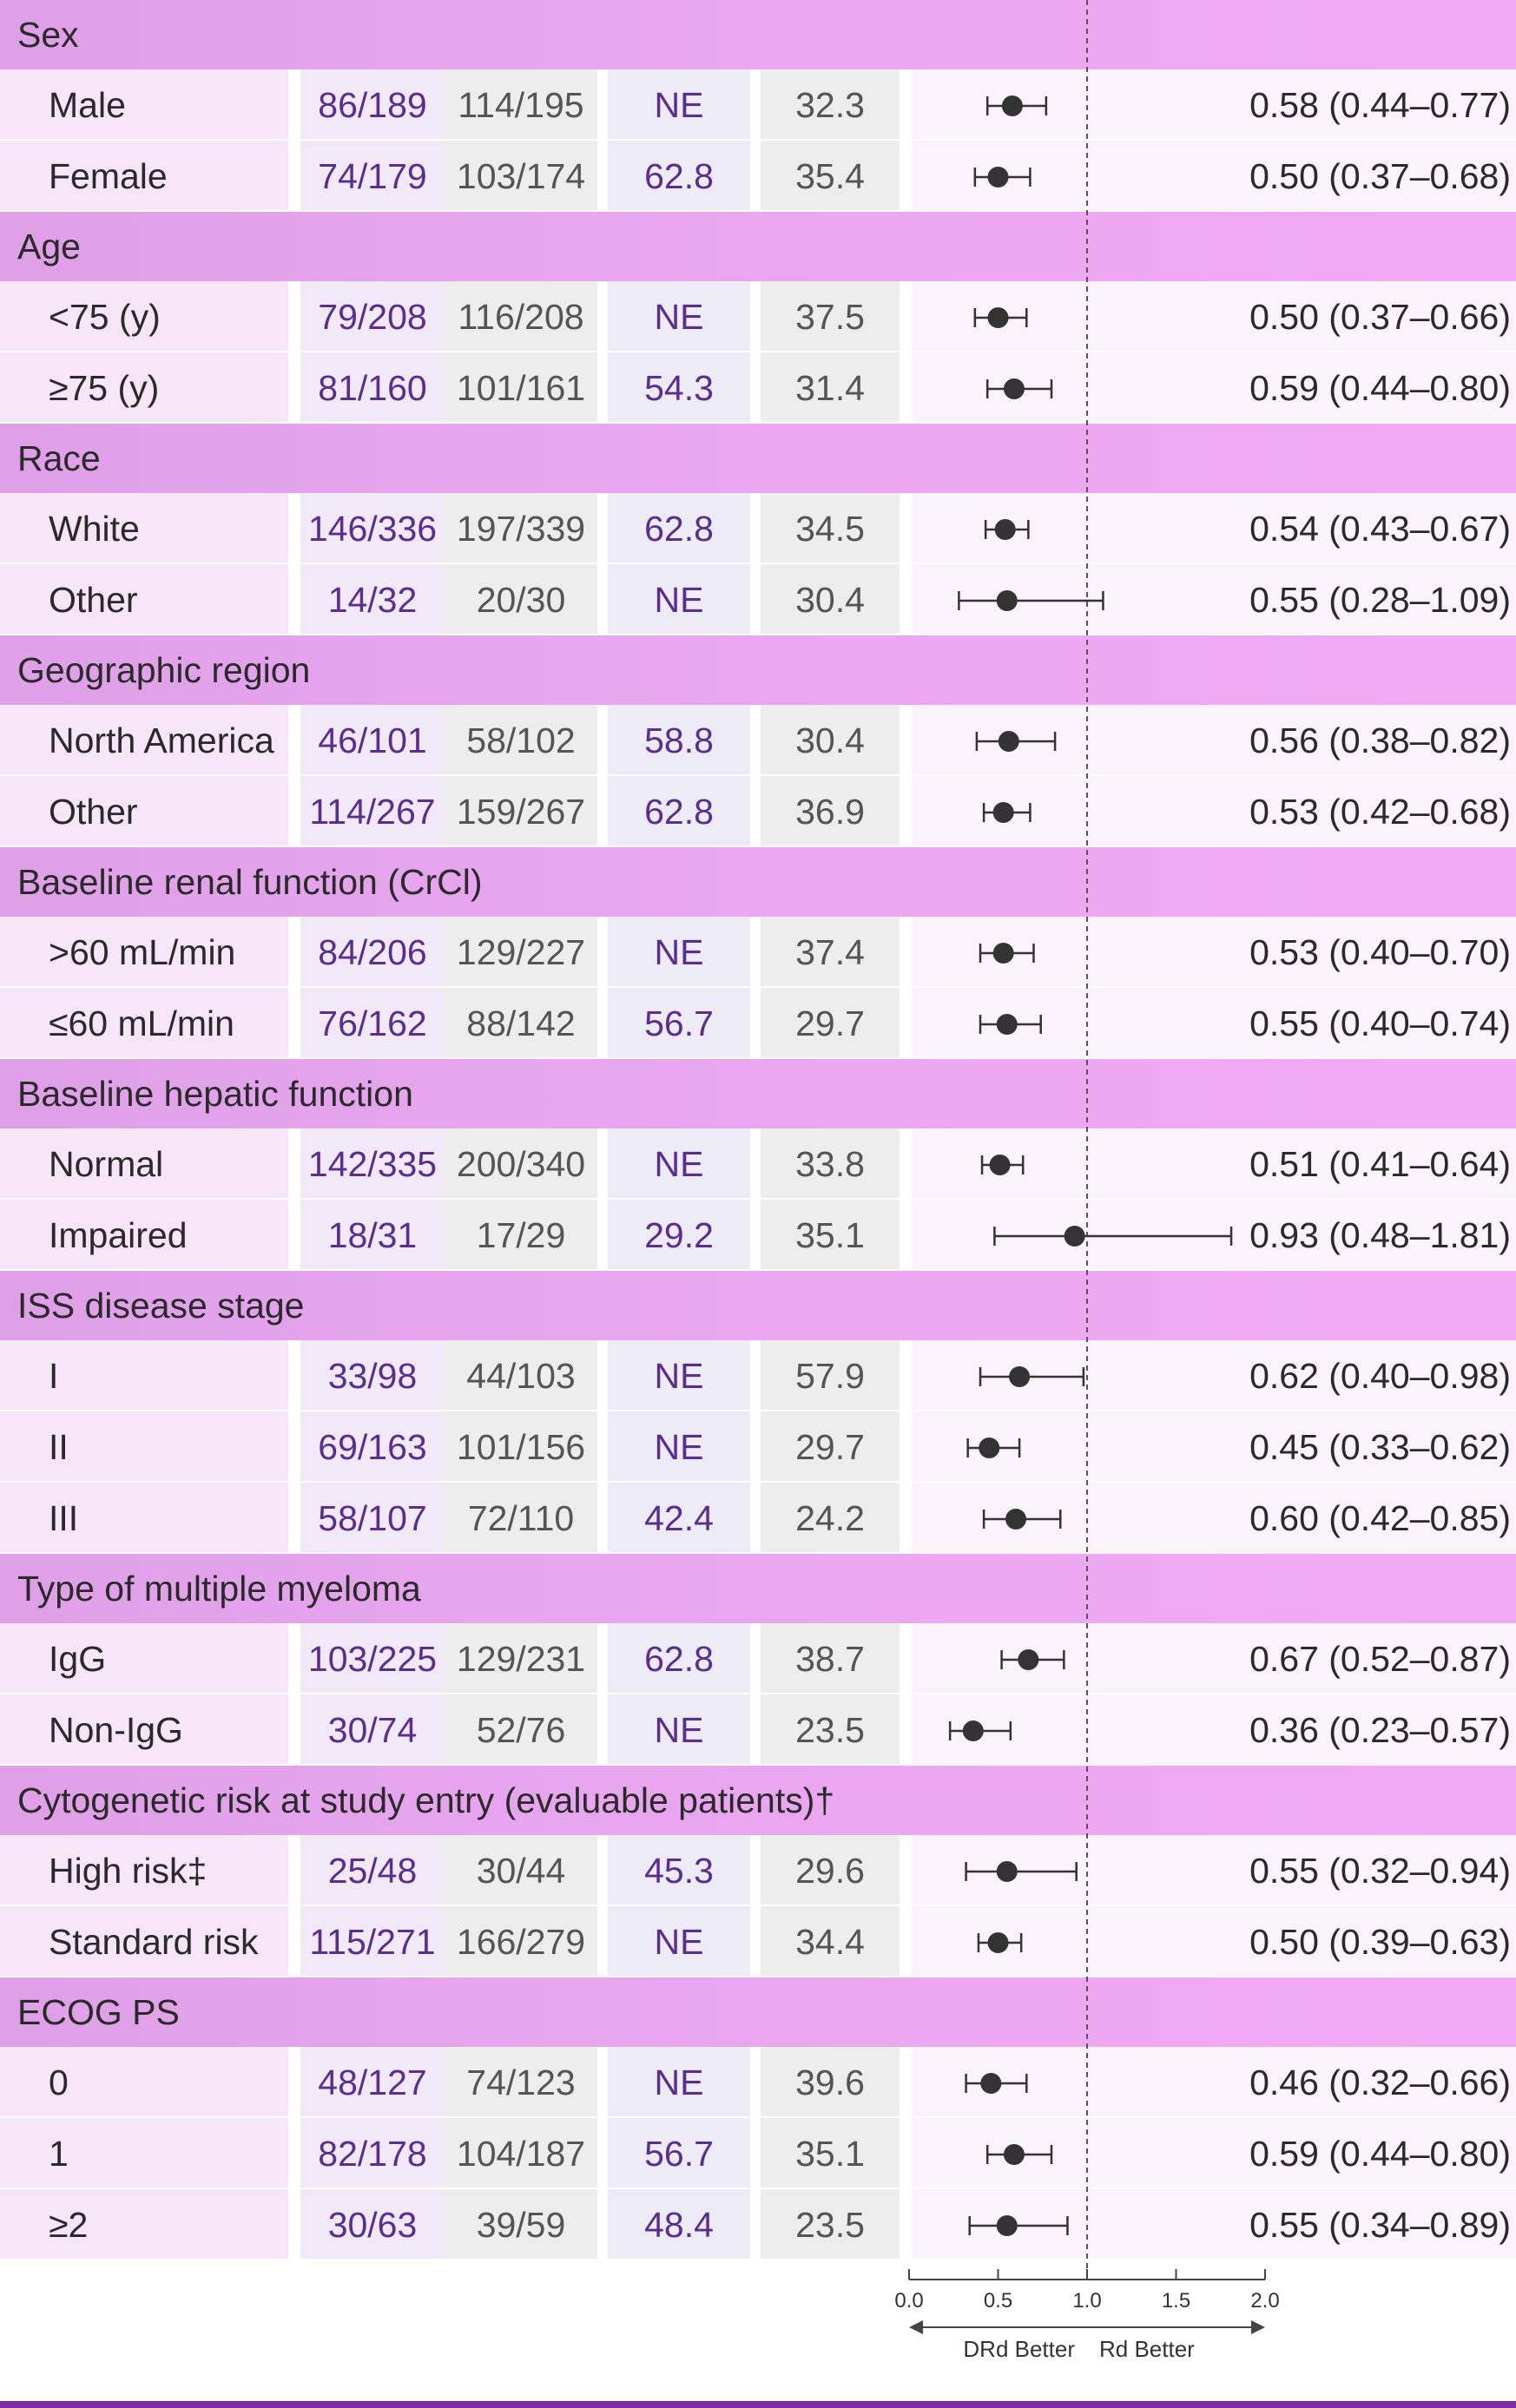 This screenshot has height=2408, width=1516. What do you see at coordinates (372, 953) in the screenshot?
I see `drd-events: 84/206` at bounding box center [372, 953].